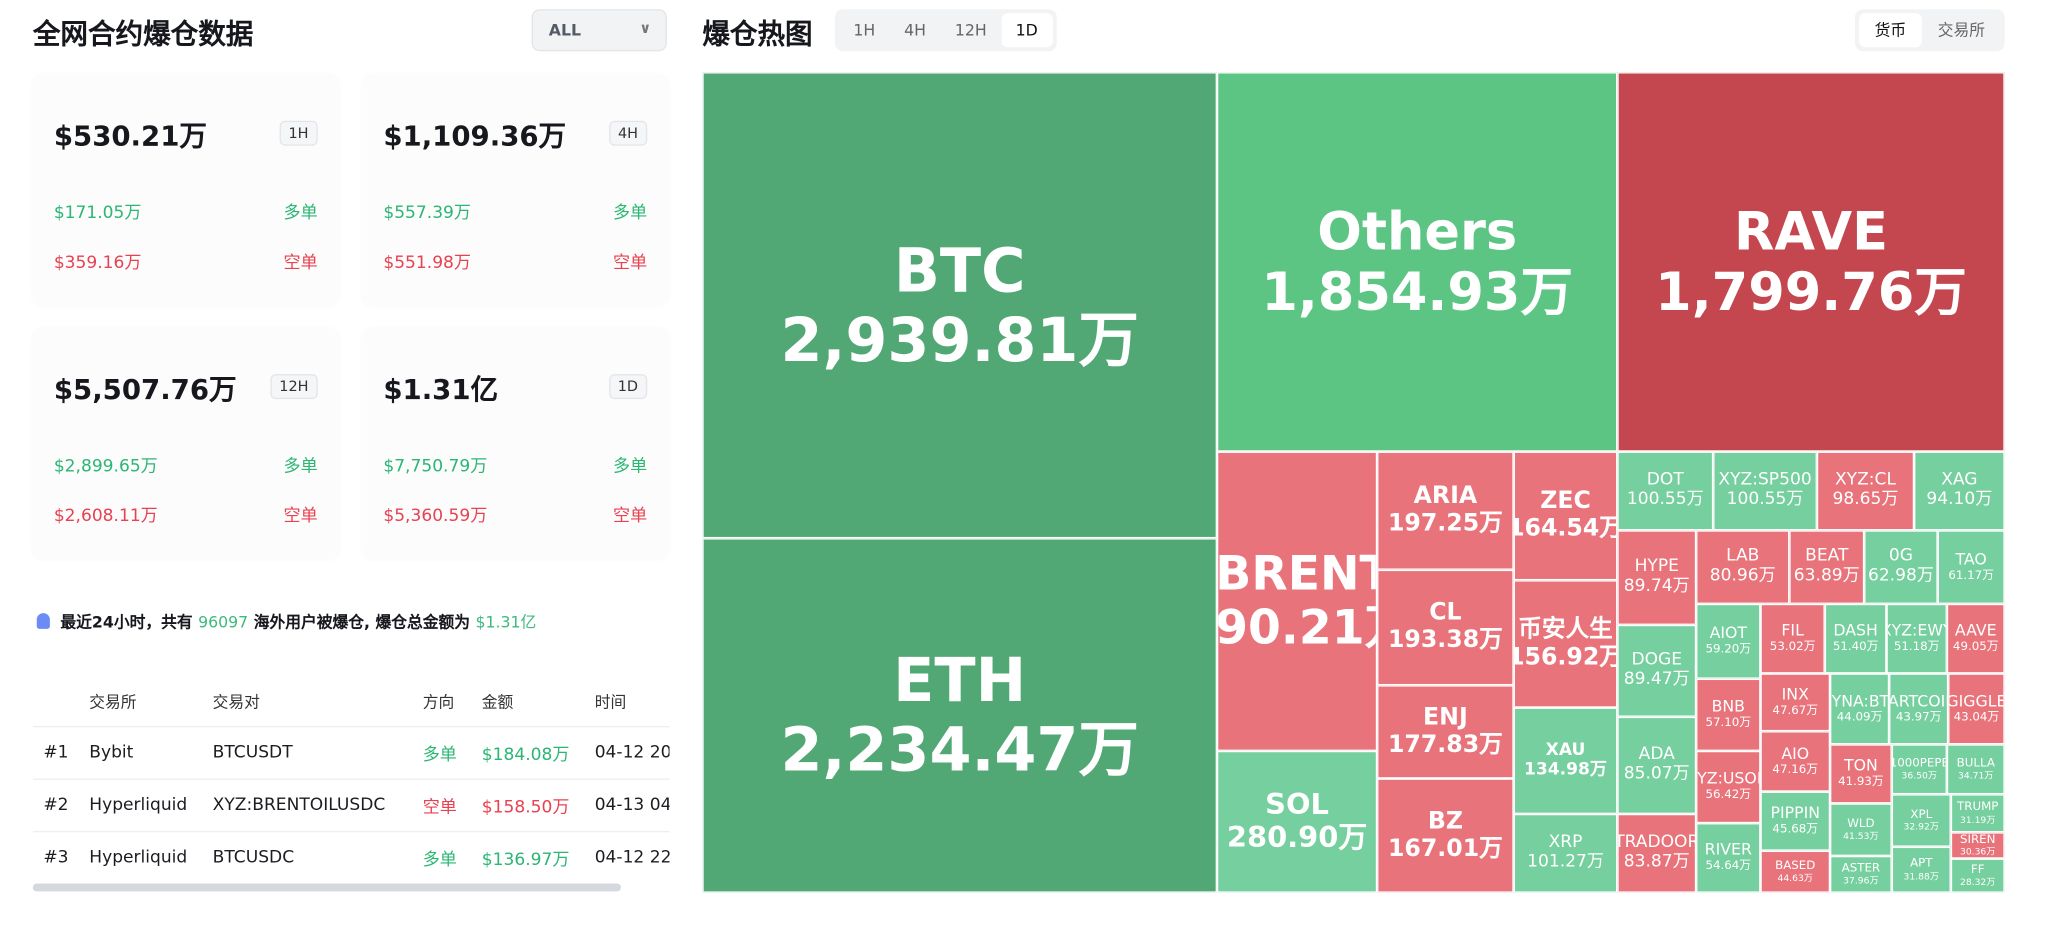 The width and height of the screenshot is (2048, 943). What do you see at coordinates (1728, 714) in the screenshot?
I see `treemap-cell: BNB 57.10万` at bounding box center [1728, 714].